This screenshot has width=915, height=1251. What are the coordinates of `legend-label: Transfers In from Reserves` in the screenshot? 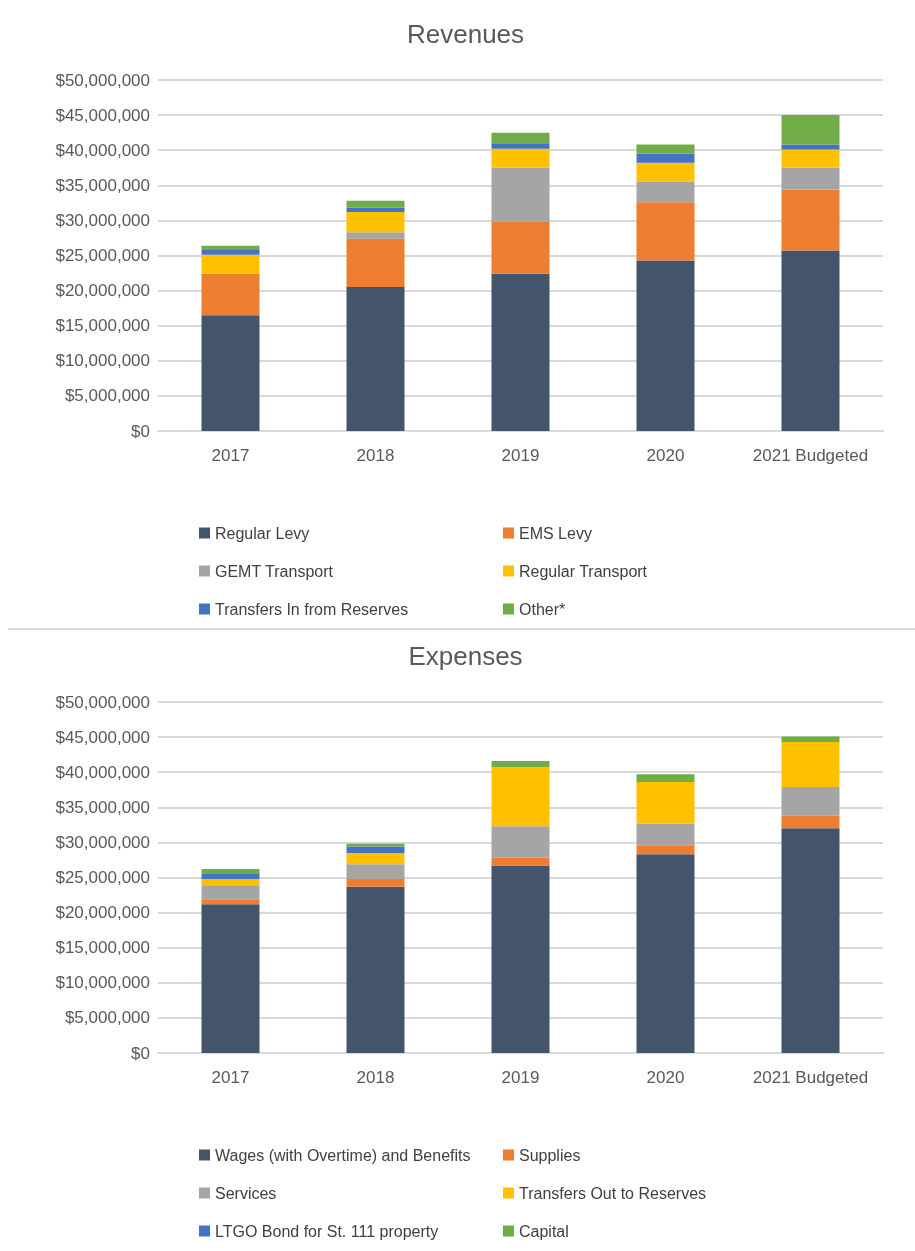 It's located at (312, 609).